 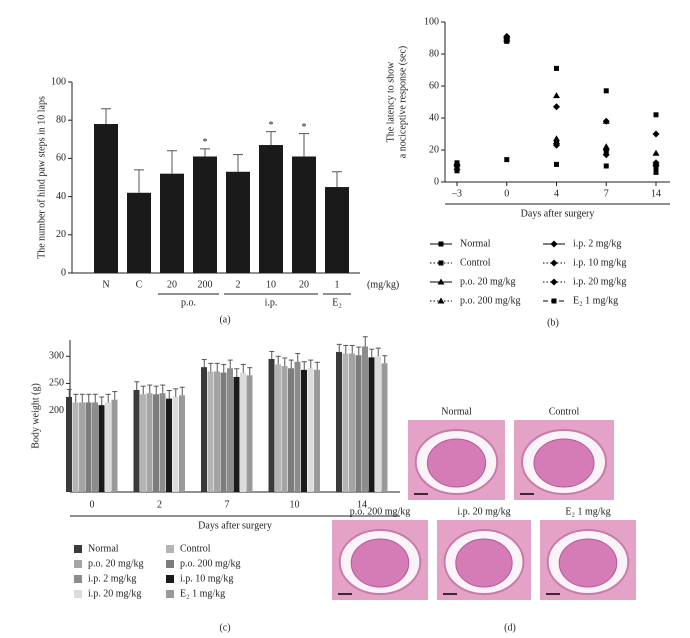 What do you see at coordinates (434, 149) in the screenshot?
I see `y-tick-label: 20` at bounding box center [434, 149].